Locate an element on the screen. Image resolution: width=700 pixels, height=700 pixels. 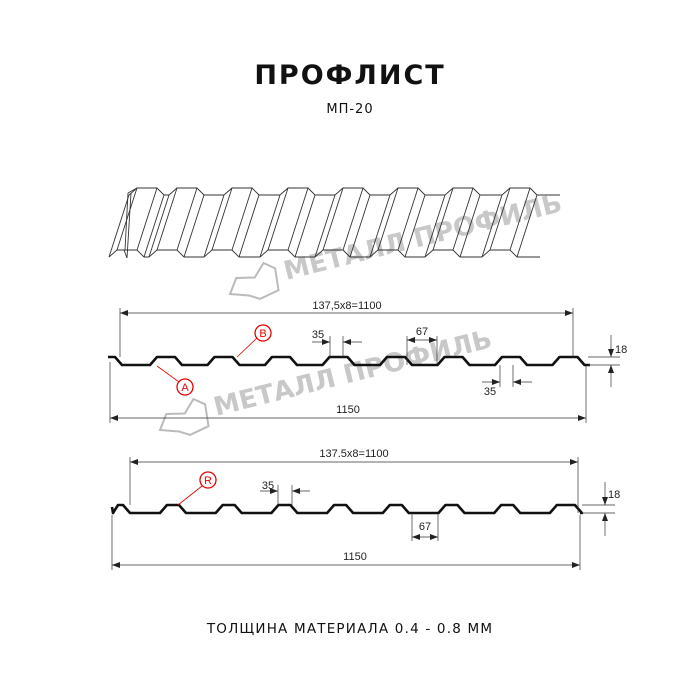
profile-b: 137.5x8=1100 1150 35 67 18 R is located at coordinates (365, 509).